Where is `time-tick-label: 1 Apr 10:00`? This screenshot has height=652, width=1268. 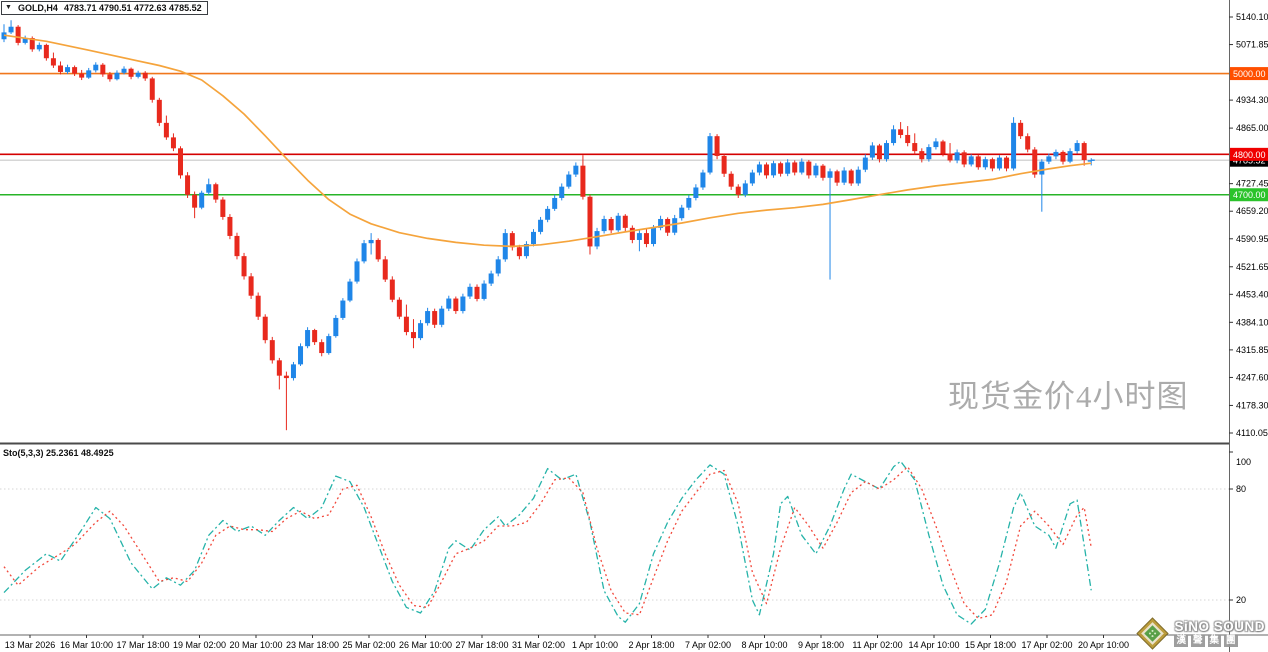 time-tick-label: 1 Apr 10:00 is located at coordinates (595, 645).